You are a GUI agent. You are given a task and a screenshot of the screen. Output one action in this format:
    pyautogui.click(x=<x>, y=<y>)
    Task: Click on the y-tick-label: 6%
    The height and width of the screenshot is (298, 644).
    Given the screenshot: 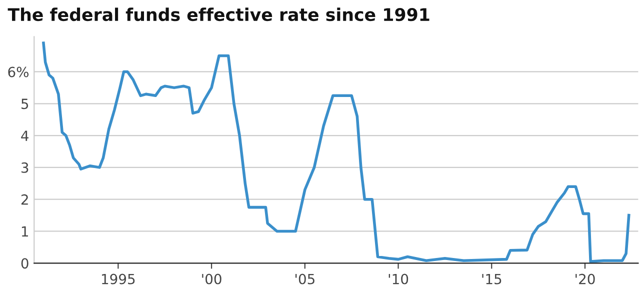 What is the action you would take?
    pyautogui.click(x=18, y=72)
    